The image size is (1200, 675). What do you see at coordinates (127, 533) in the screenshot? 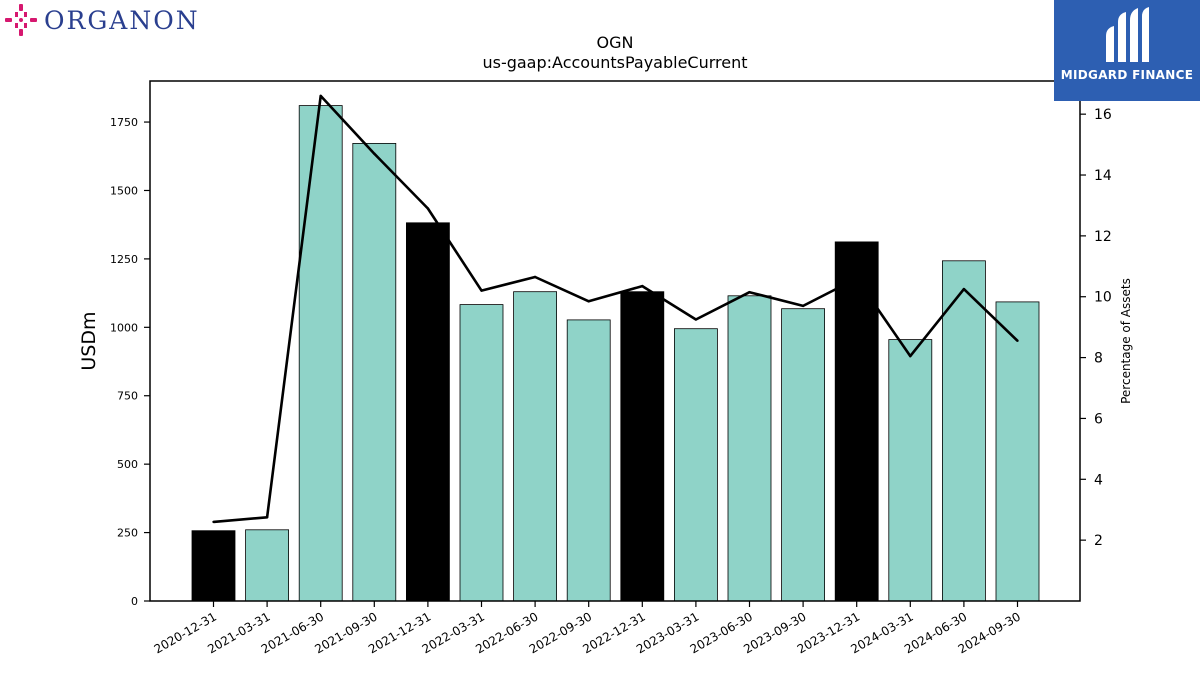
I see `y-tick-label: 250` at bounding box center [127, 533].